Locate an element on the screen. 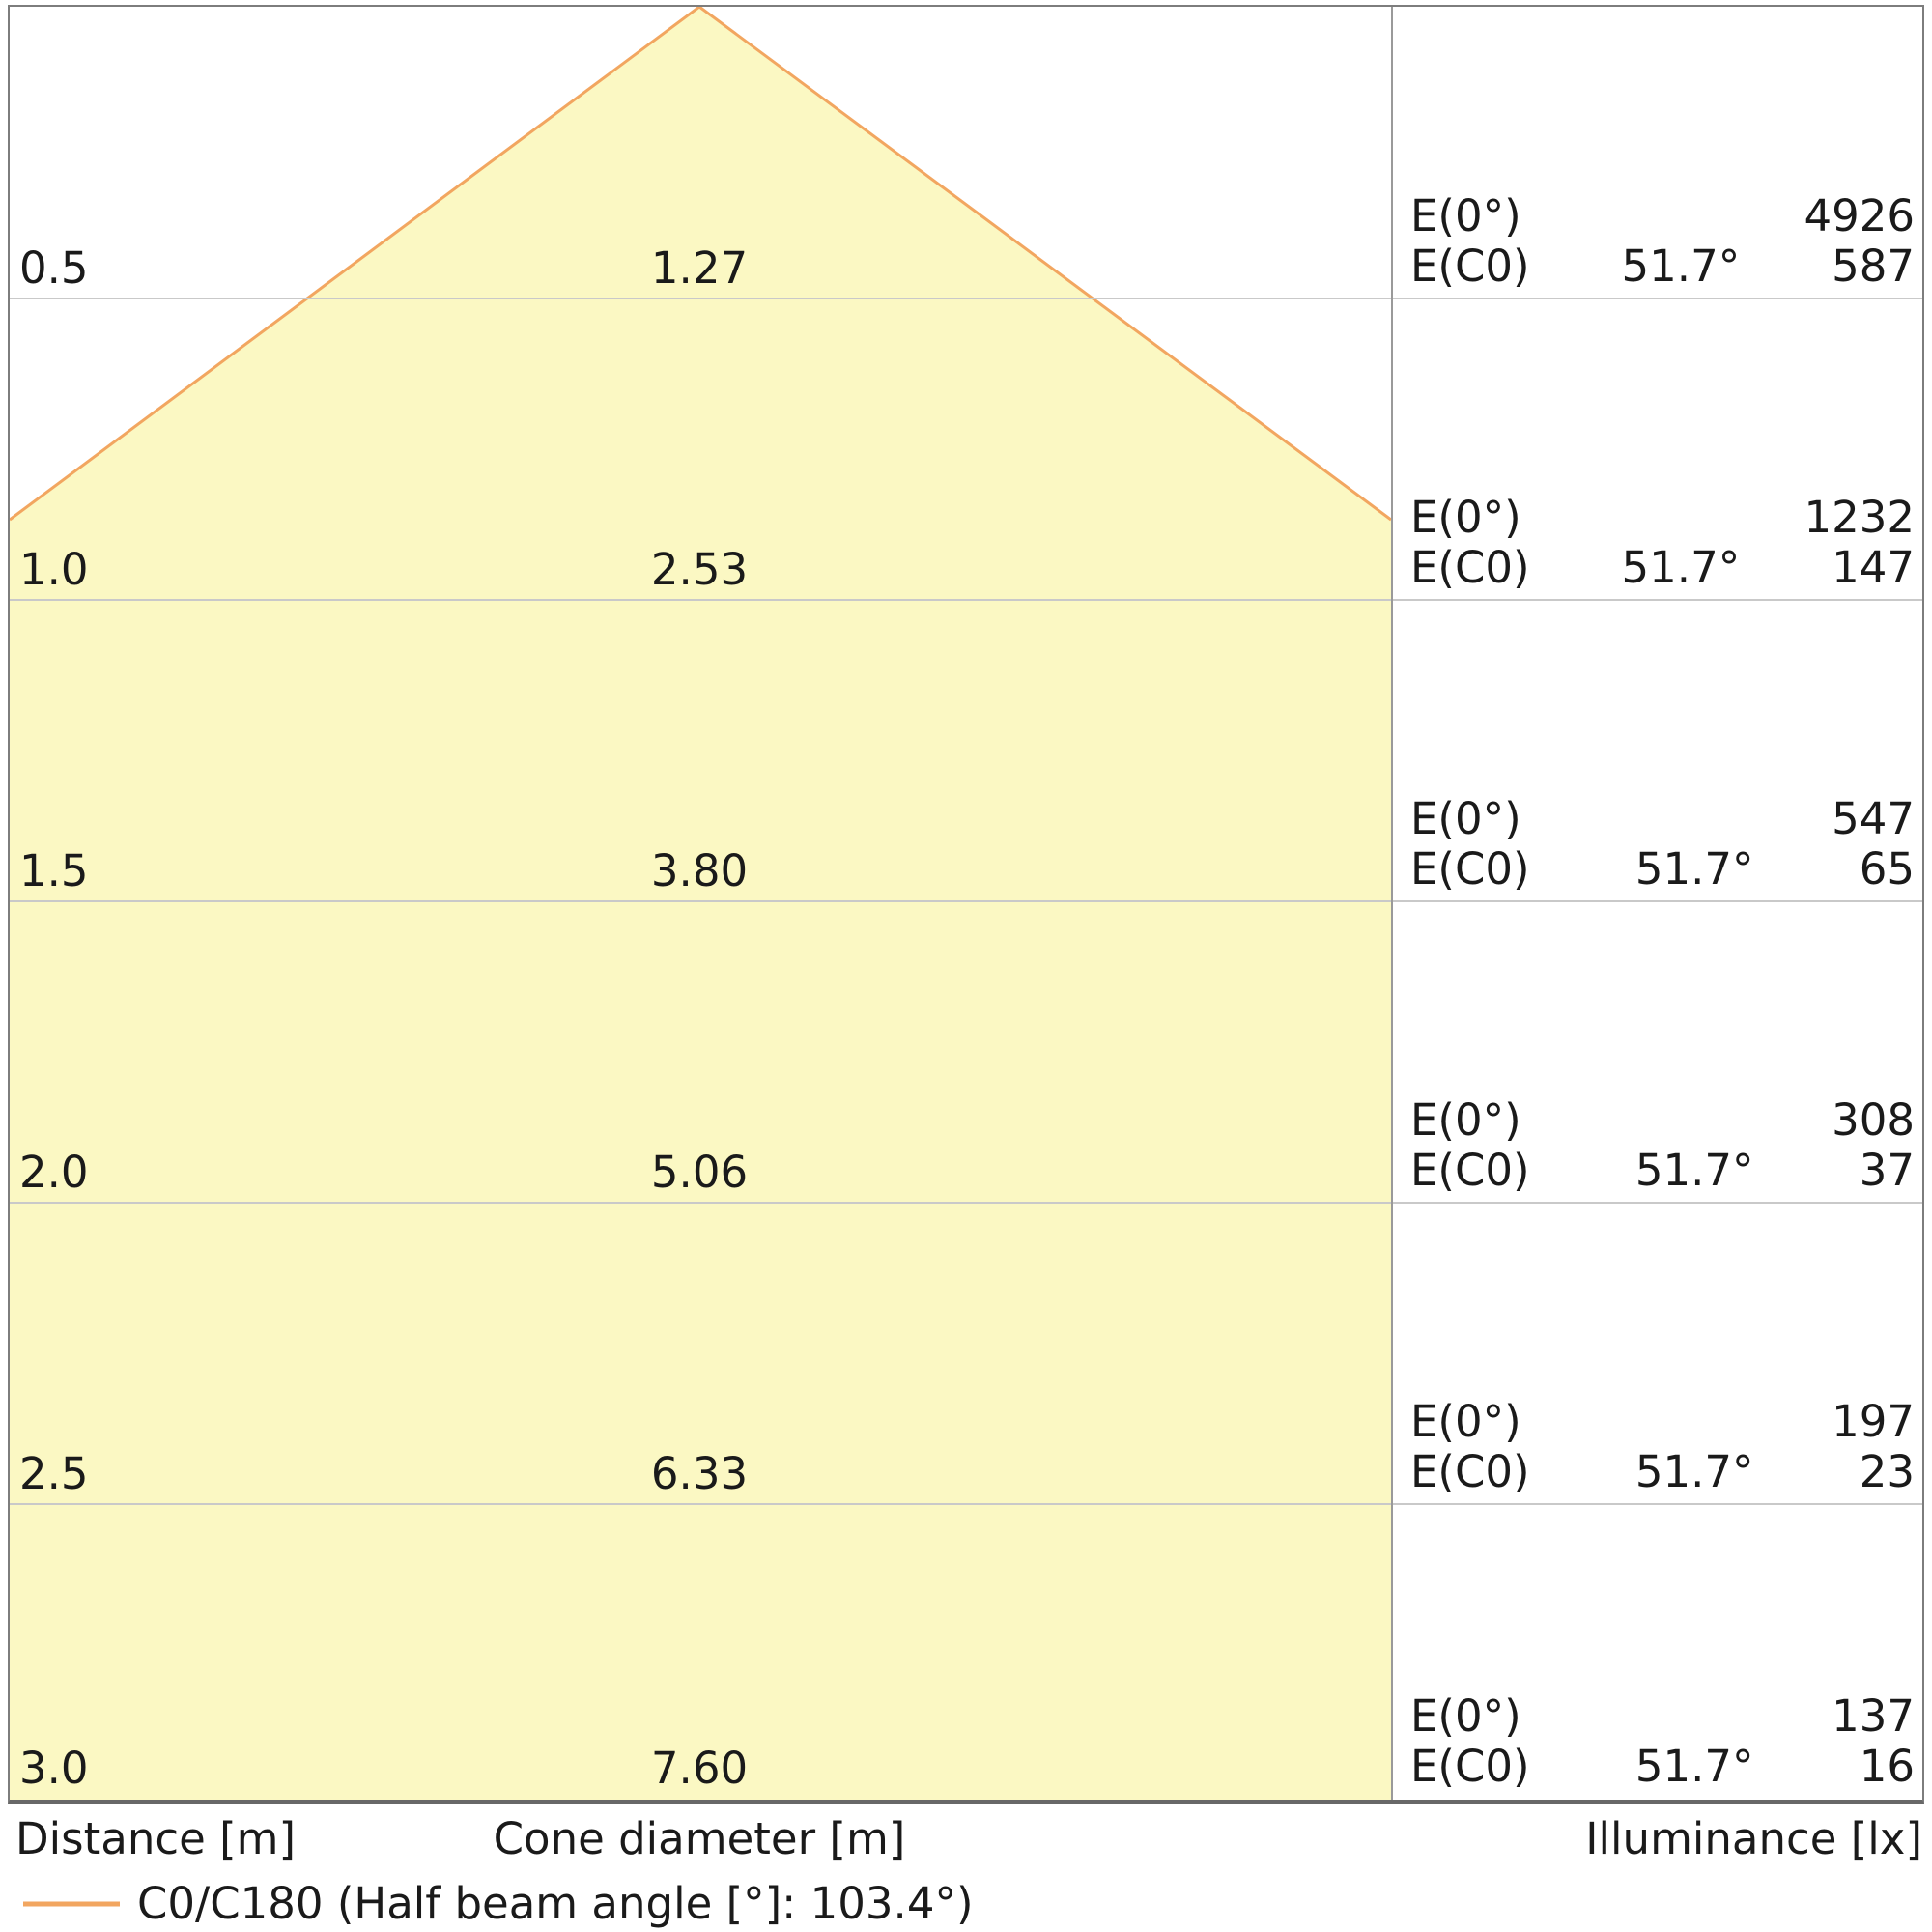 The width and height of the screenshot is (1932, 1932). cone-edge-line-right is located at coordinates (1044, 264).